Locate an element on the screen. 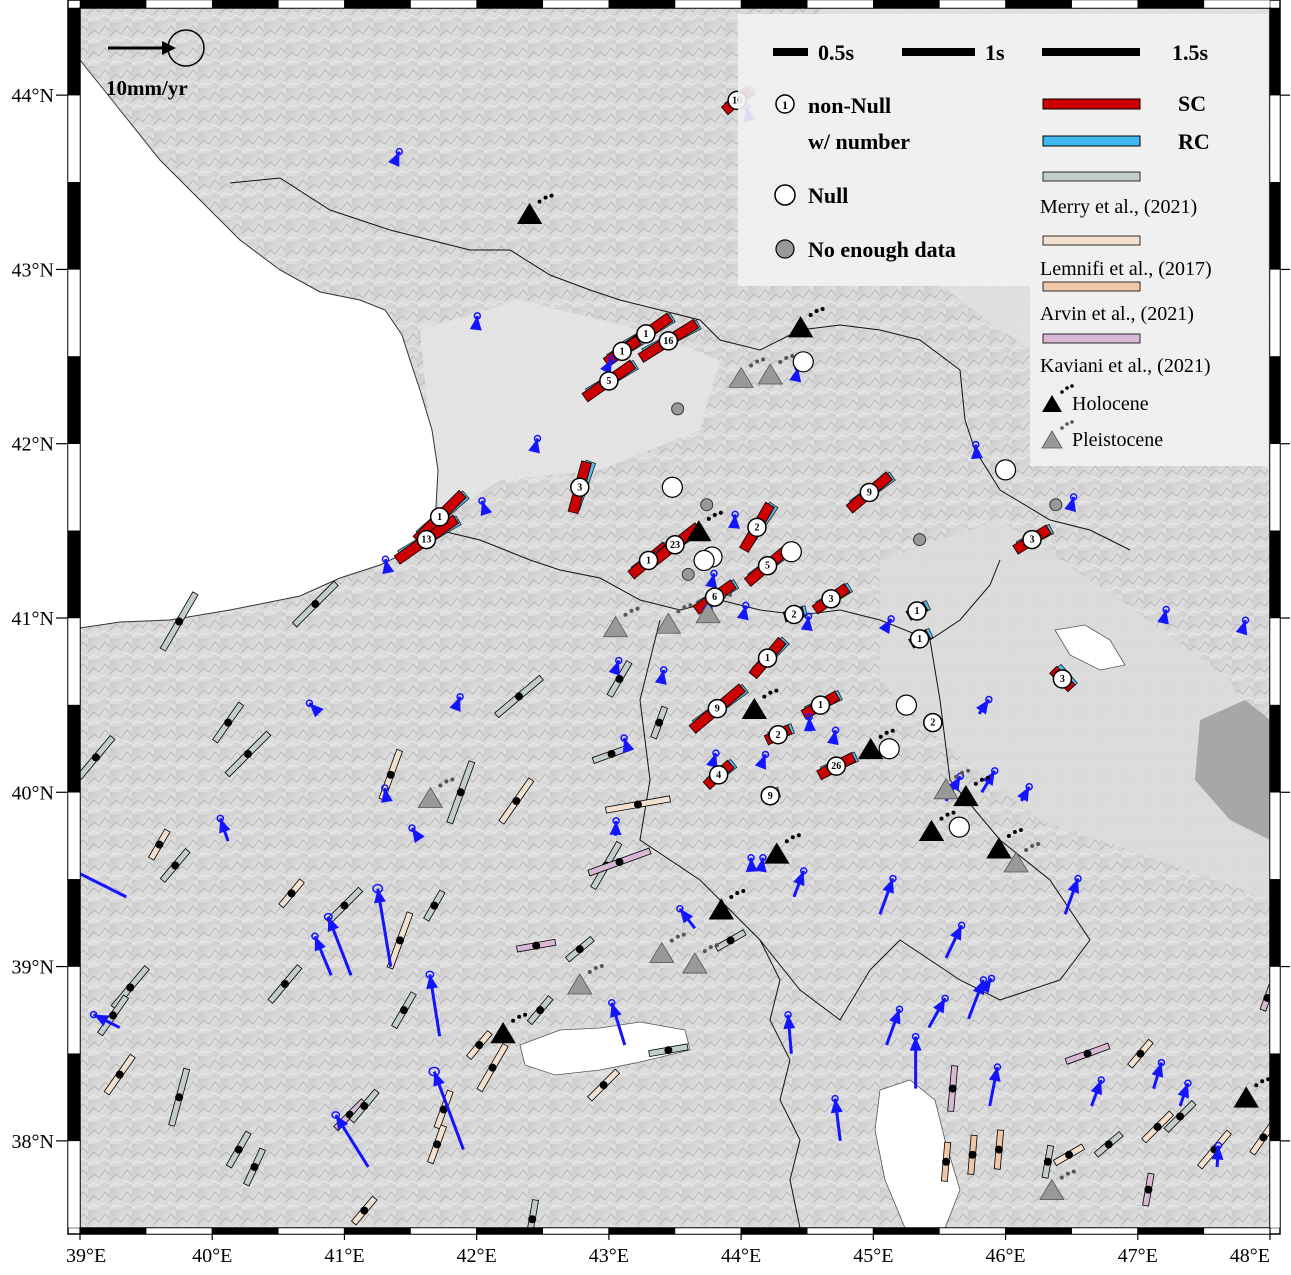 The image size is (1291, 1275). lat-tick-label: 38°N is located at coordinates (33, 1142).